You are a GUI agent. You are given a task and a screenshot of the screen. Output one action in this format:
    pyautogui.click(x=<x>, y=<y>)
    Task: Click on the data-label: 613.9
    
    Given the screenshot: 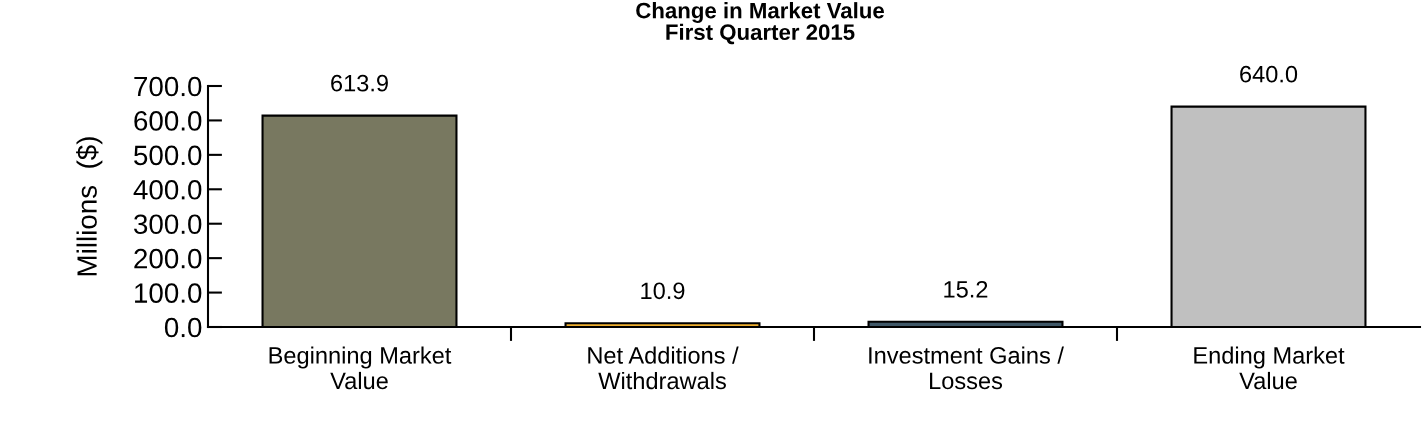 What is the action you would take?
    pyautogui.click(x=359, y=83)
    